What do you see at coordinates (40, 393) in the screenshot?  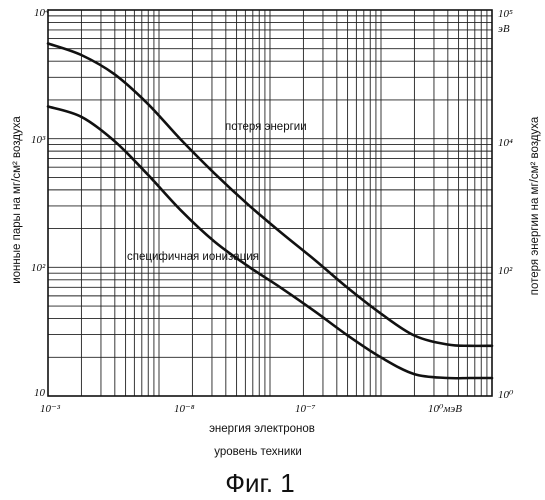 I see `y-left-tick-label: 10` at bounding box center [40, 393].